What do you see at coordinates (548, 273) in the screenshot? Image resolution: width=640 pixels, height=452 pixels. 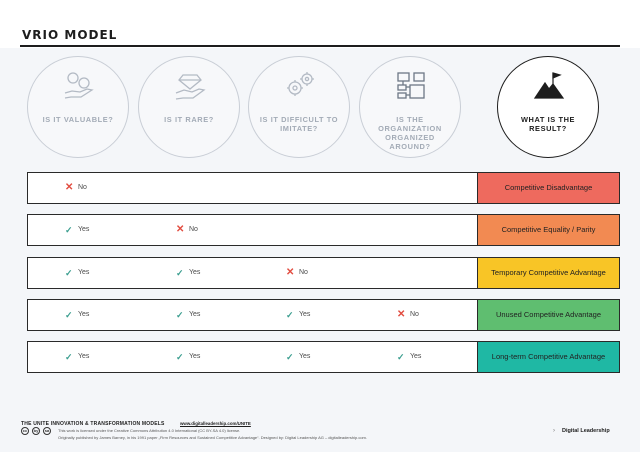 I see `result-box: Temporary Competitive Advantage` at bounding box center [548, 273].